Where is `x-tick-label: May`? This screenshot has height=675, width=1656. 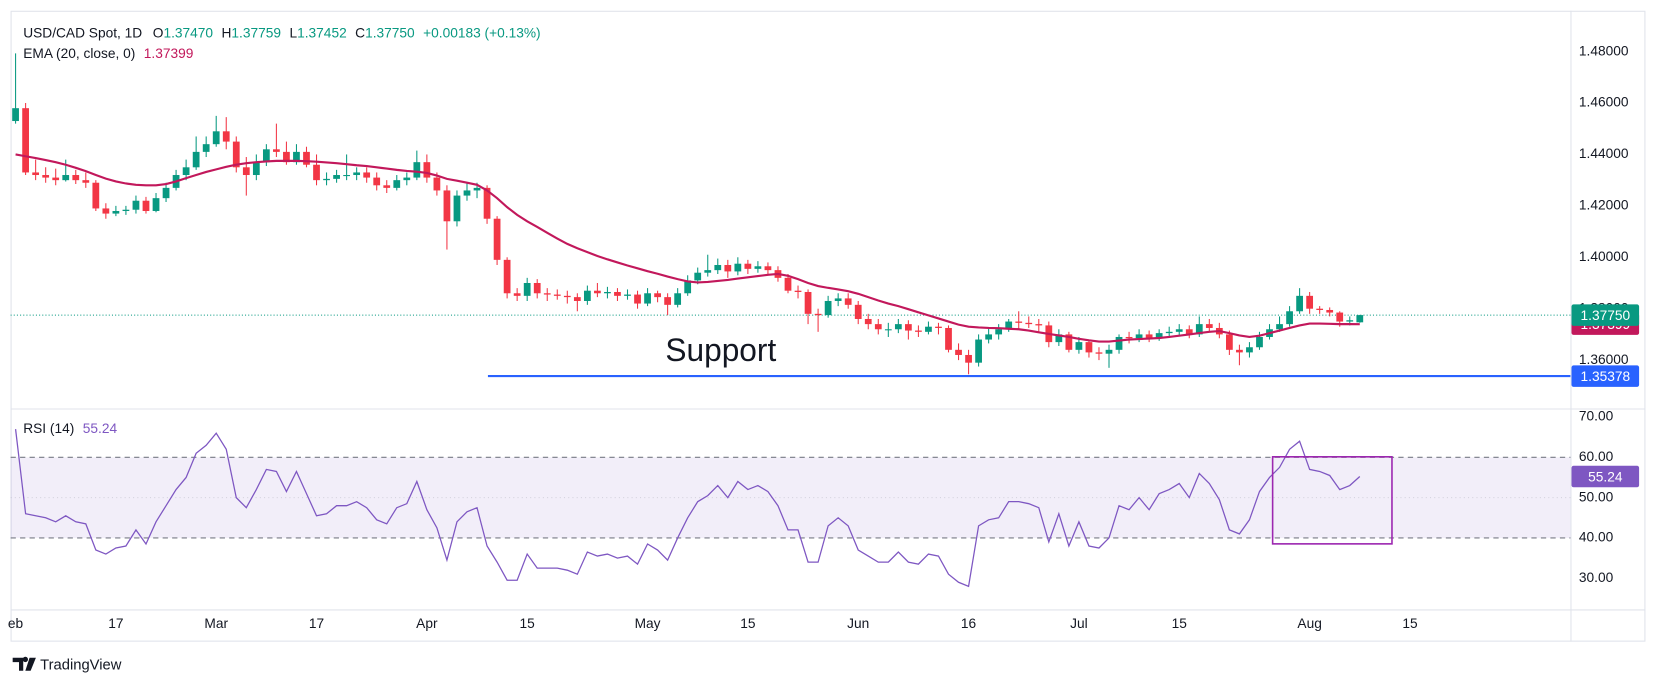
x-tick-label: May is located at coordinates (648, 623).